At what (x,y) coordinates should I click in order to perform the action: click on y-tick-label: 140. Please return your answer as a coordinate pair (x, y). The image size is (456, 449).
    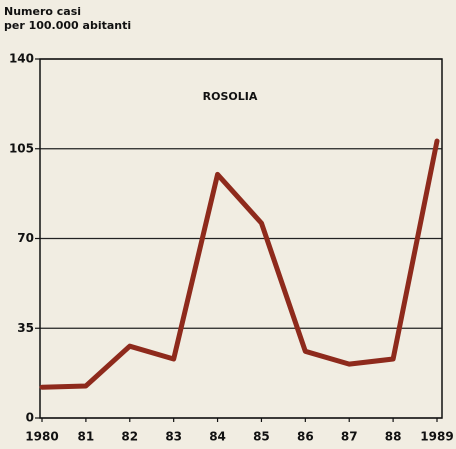
    Looking at the image, I should click on (21, 59).